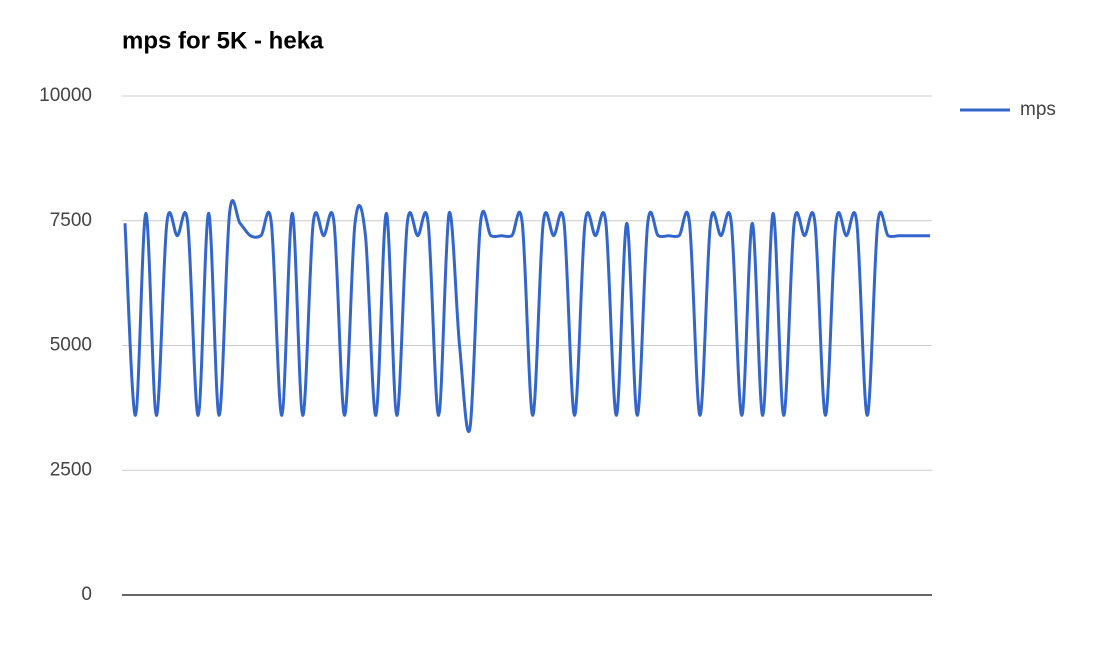 Image resolution: width=1094 pixels, height=660 pixels. I want to click on y-tick-label: 0, so click(86, 594).